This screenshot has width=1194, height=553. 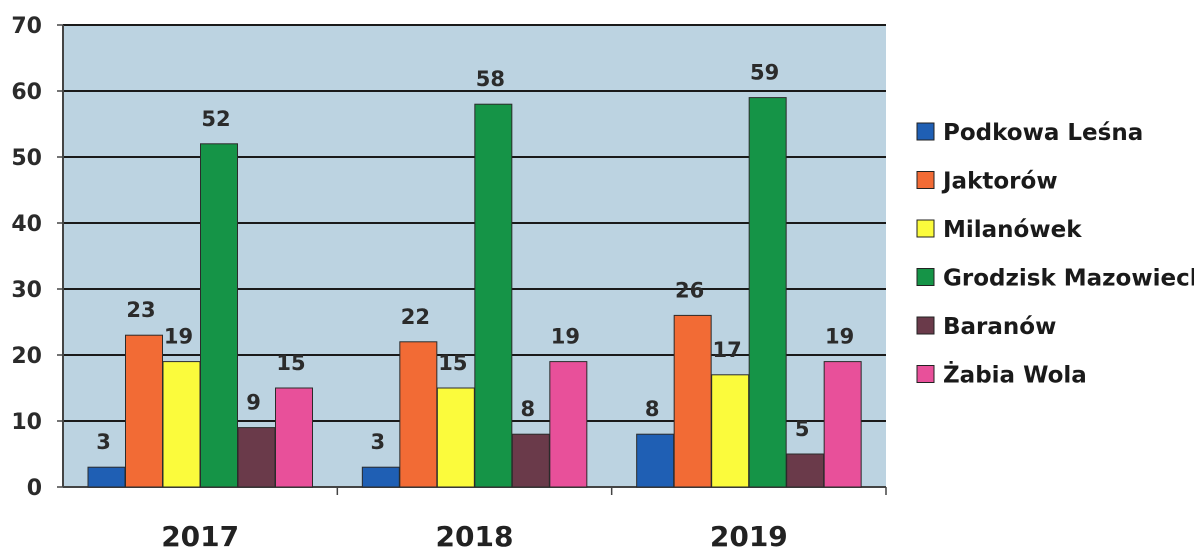 What do you see at coordinates (475, 536) in the screenshot?
I see `x-category-label: 2018` at bounding box center [475, 536].